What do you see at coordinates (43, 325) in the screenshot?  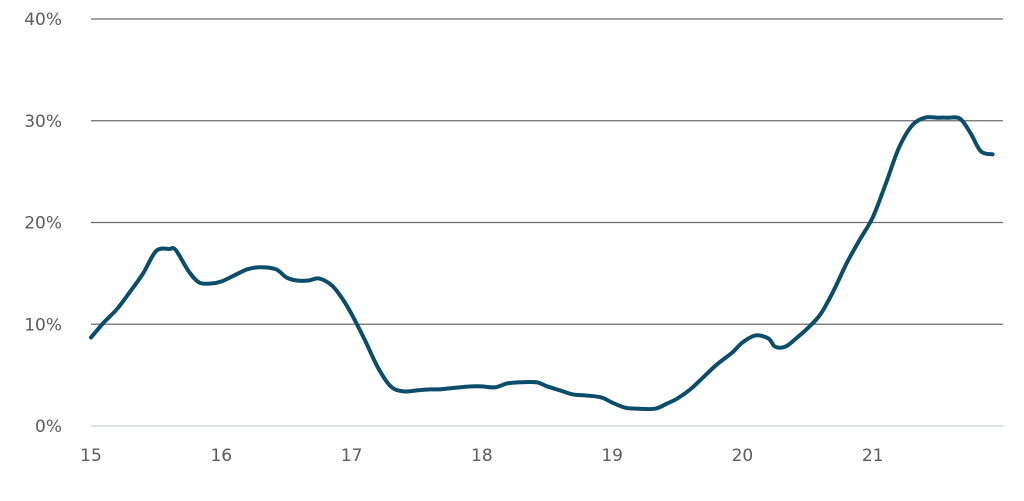 I see `y-tick-label: 10%` at bounding box center [43, 325].